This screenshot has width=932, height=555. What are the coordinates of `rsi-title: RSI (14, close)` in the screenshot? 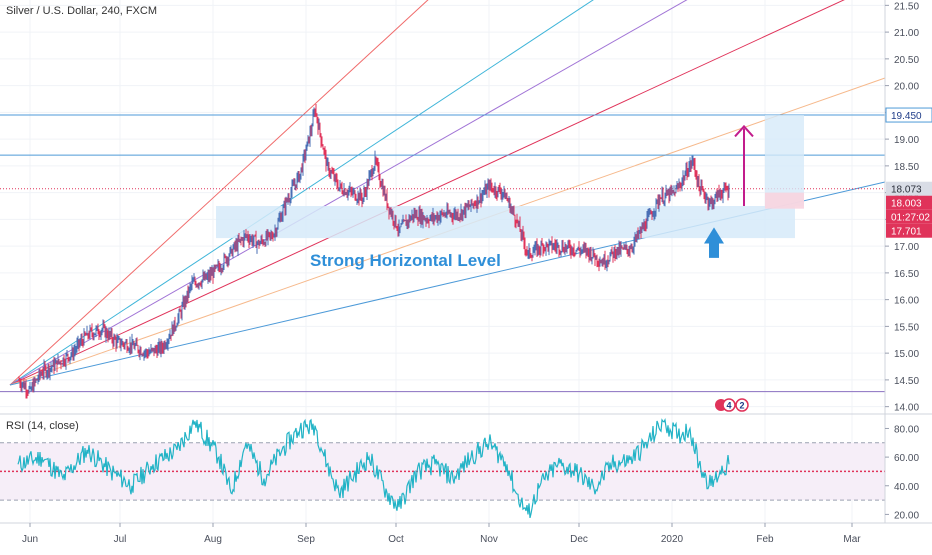 It's located at (42, 426).